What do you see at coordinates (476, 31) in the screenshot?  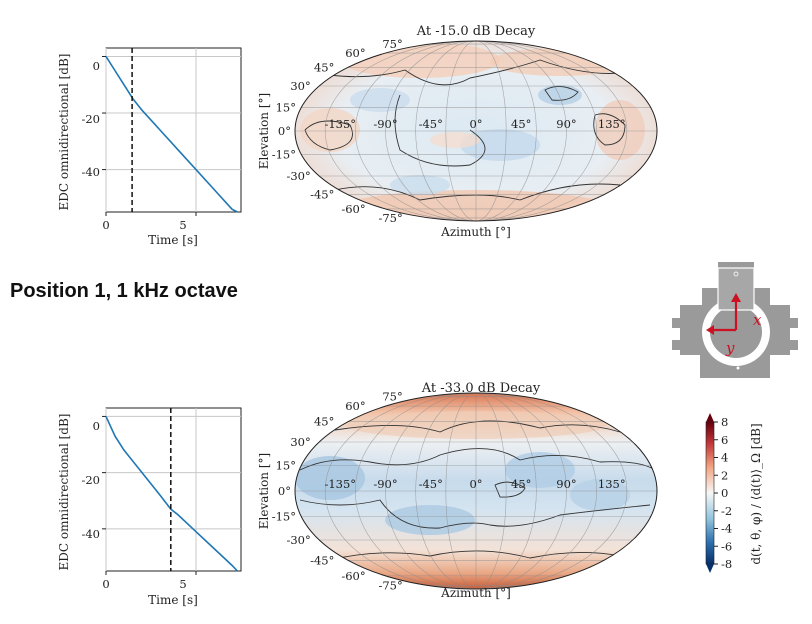 I see `map-title: At -15.0 dB Decay` at bounding box center [476, 31].